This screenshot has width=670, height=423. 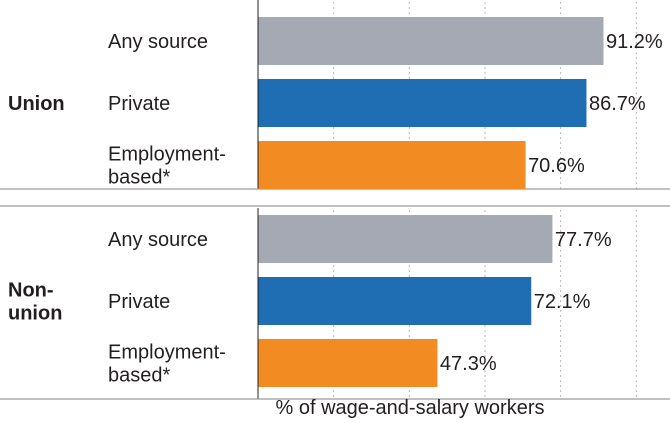 What do you see at coordinates (562, 302) in the screenshot?
I see `value-label: 72.1%` at bounding box center [562, 302].